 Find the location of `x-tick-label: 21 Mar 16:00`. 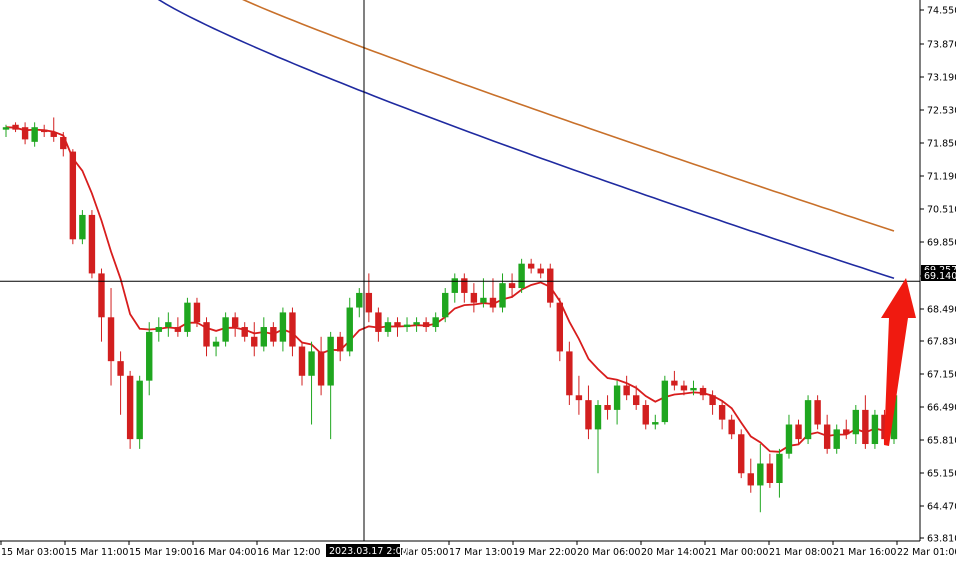

x-tick-label: 21 Mar 16:00 is located at coordinates (864, 552).